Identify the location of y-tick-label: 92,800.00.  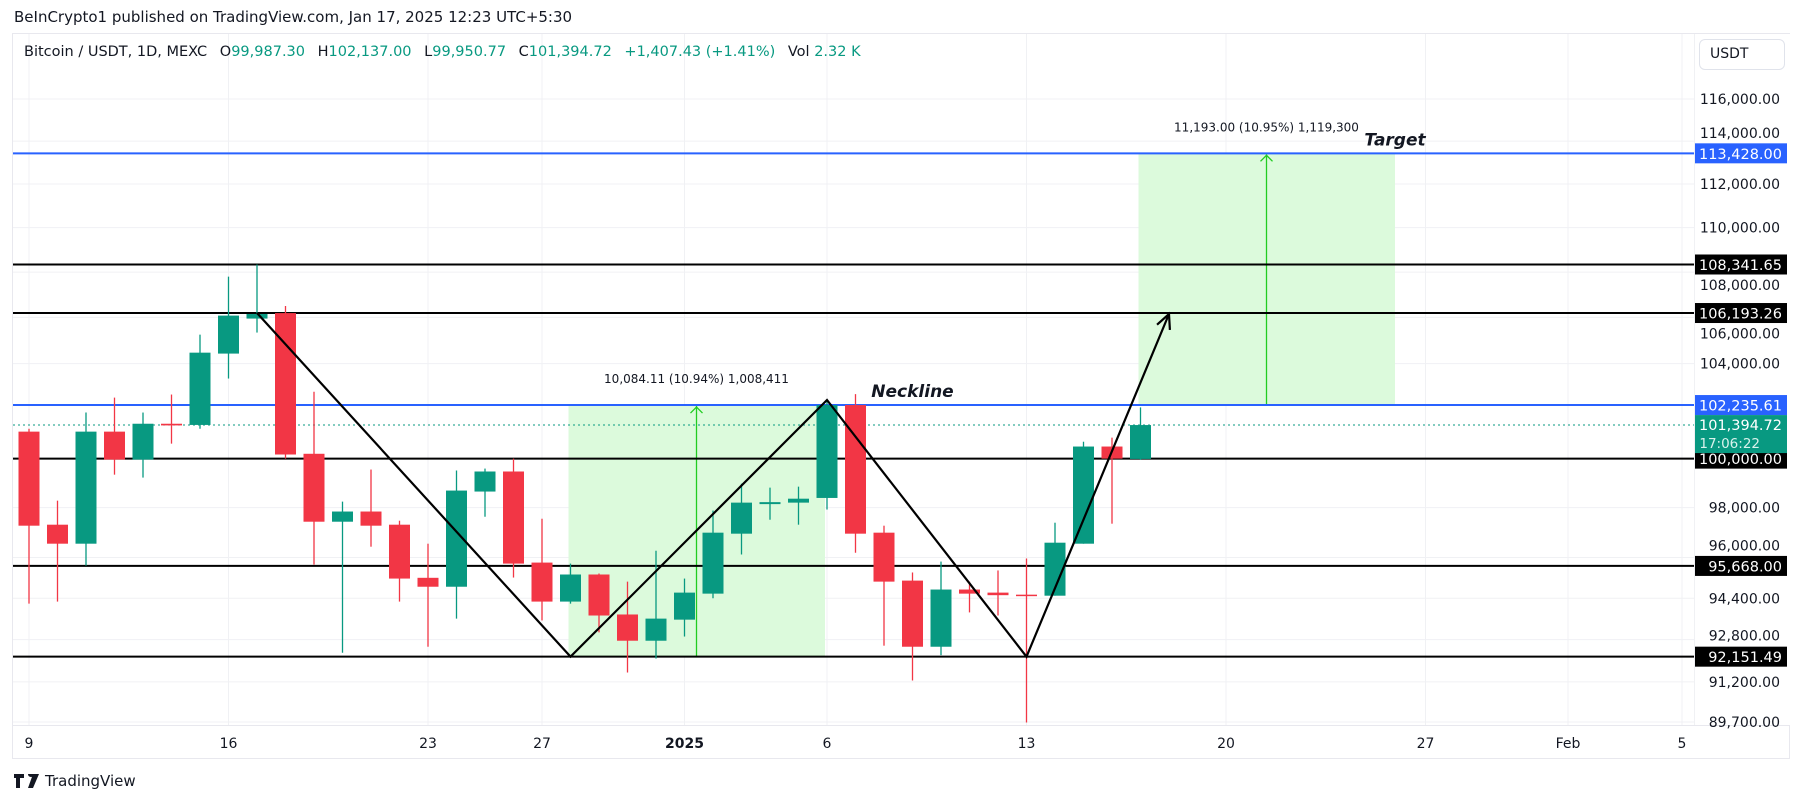
(1744, 637).